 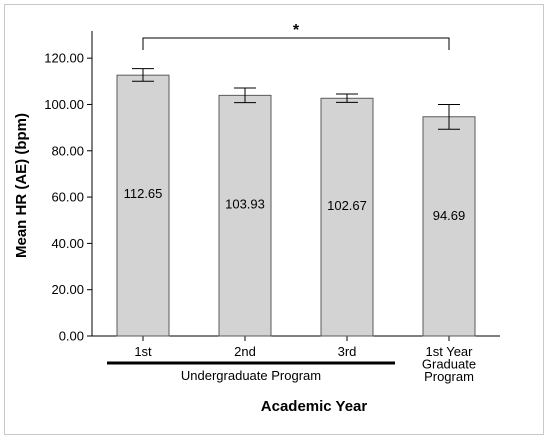 What do you see at coordinates (251, 375) in the screenshot?
I see `group-label: Undergraduate Program` at bounding box center [251, 375].